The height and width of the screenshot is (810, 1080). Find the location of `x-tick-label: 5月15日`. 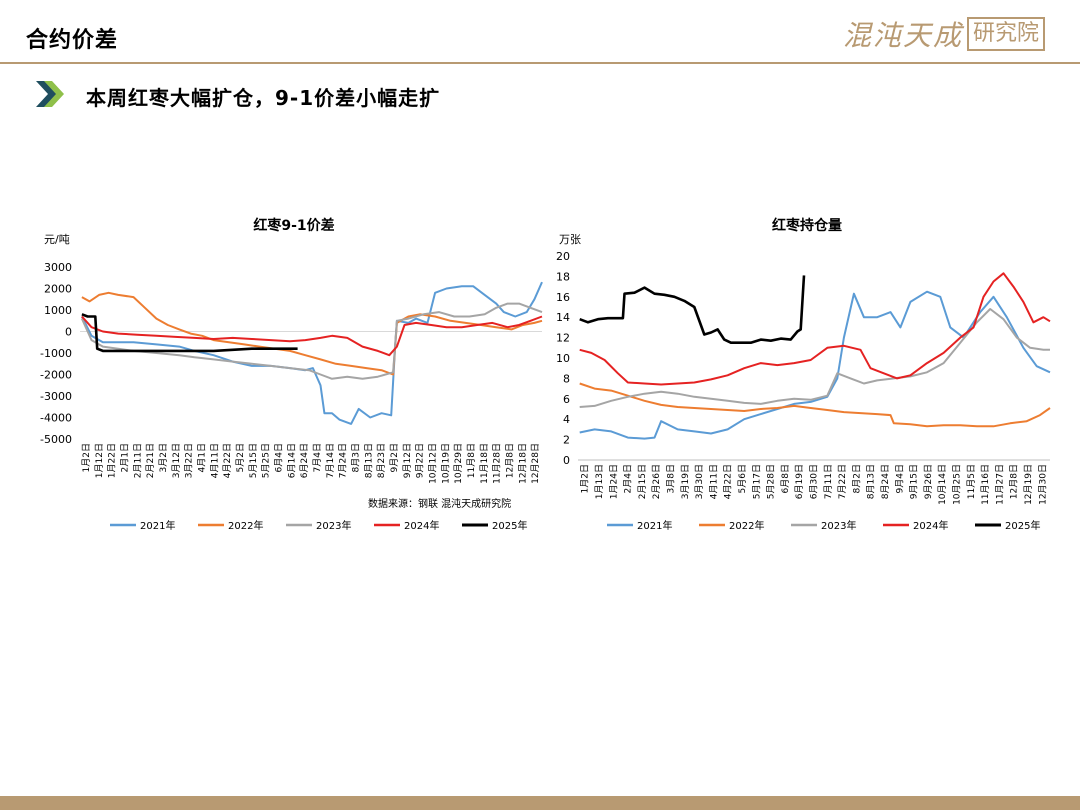

x-tick-label: 5月15日 is located at coordinates (253, 460).